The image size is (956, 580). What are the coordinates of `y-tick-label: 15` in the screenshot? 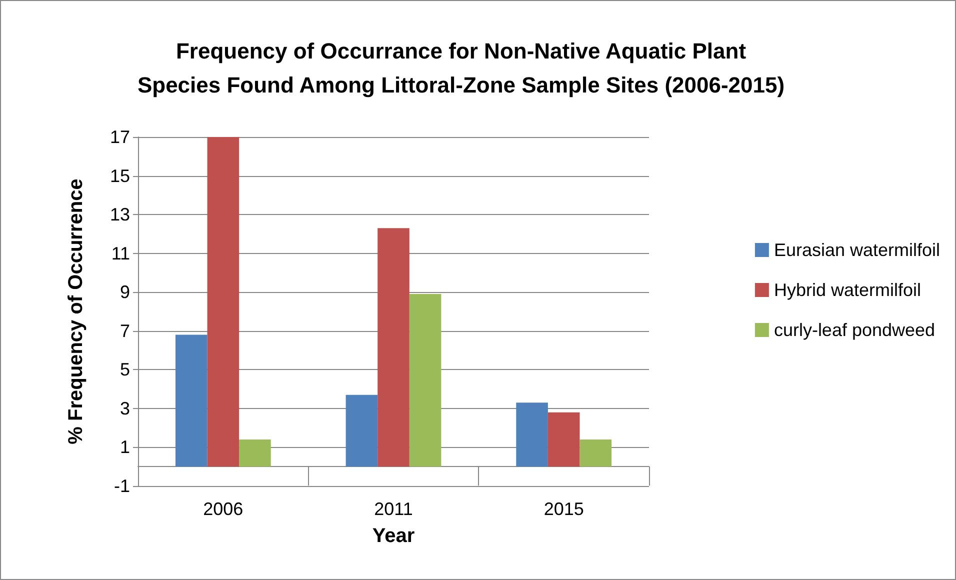 It's located at (120, 176).